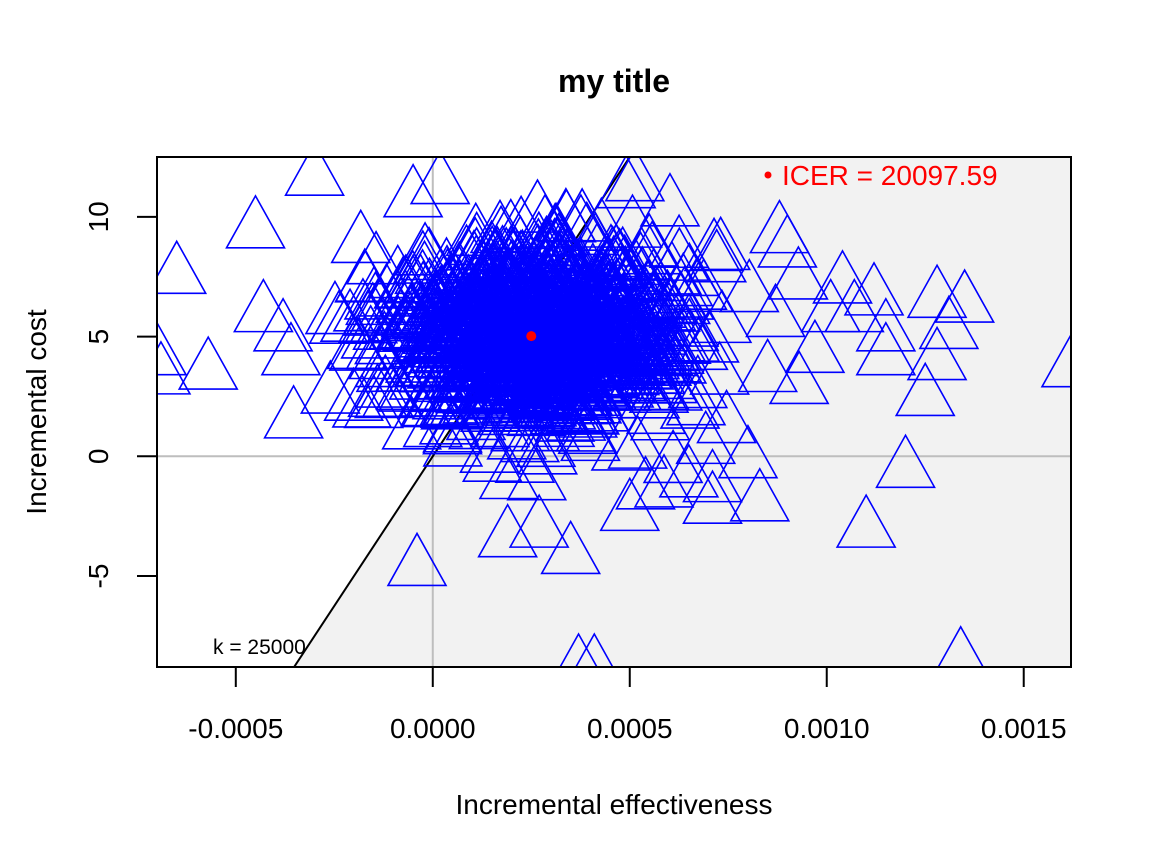 The image size is (1152, 865). I want to click on y-tick-label: 10, so click(98, 216).